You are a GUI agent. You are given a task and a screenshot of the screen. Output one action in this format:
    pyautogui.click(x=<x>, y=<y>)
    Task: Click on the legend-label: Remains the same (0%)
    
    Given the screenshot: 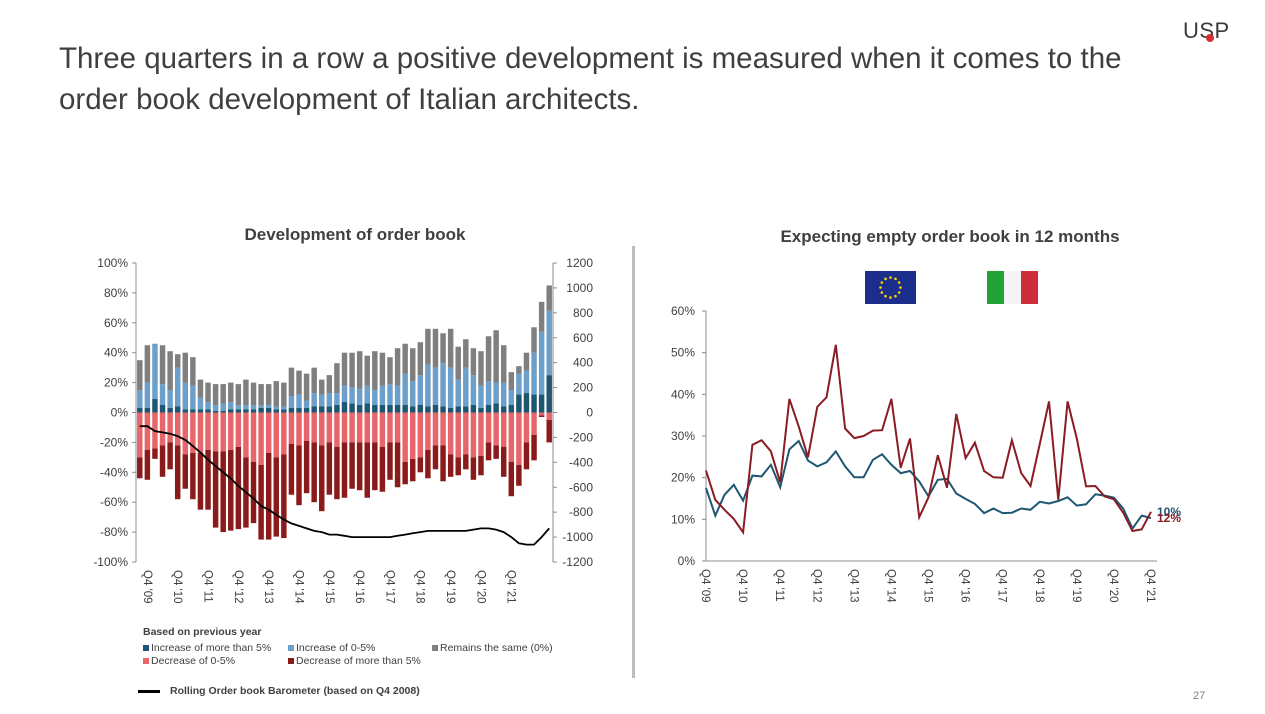 What is the action you would take?
    pyautogui.click(x=496, y=648)
    